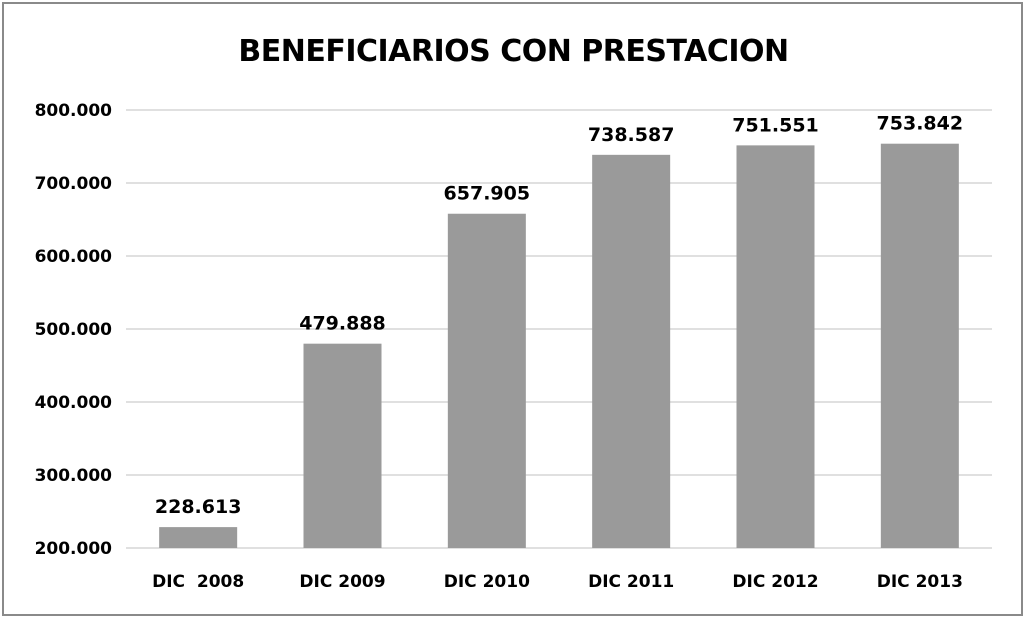  What do you see at coordinates (74, 403) in the screenshot?
I see `y-tick-label: 400.000` at bounding box center [74, 403].